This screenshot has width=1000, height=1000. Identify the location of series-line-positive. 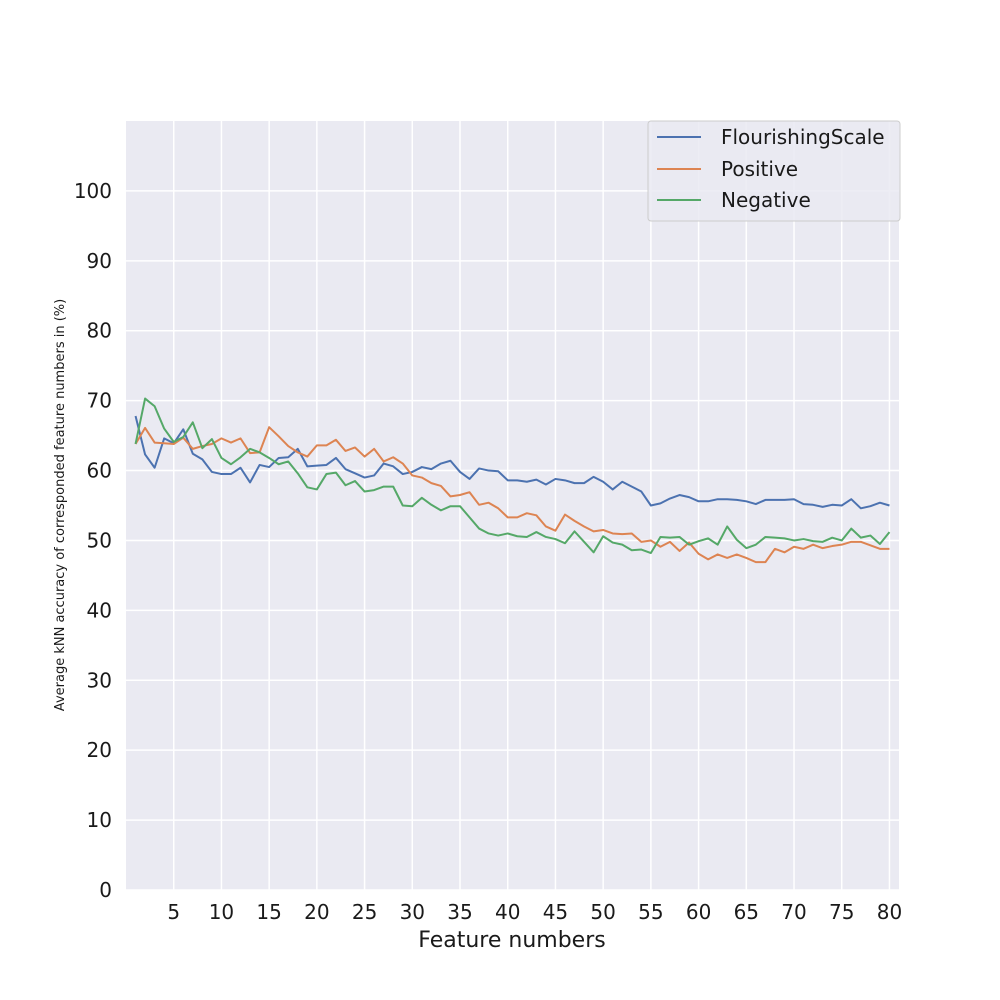
(512, 495).